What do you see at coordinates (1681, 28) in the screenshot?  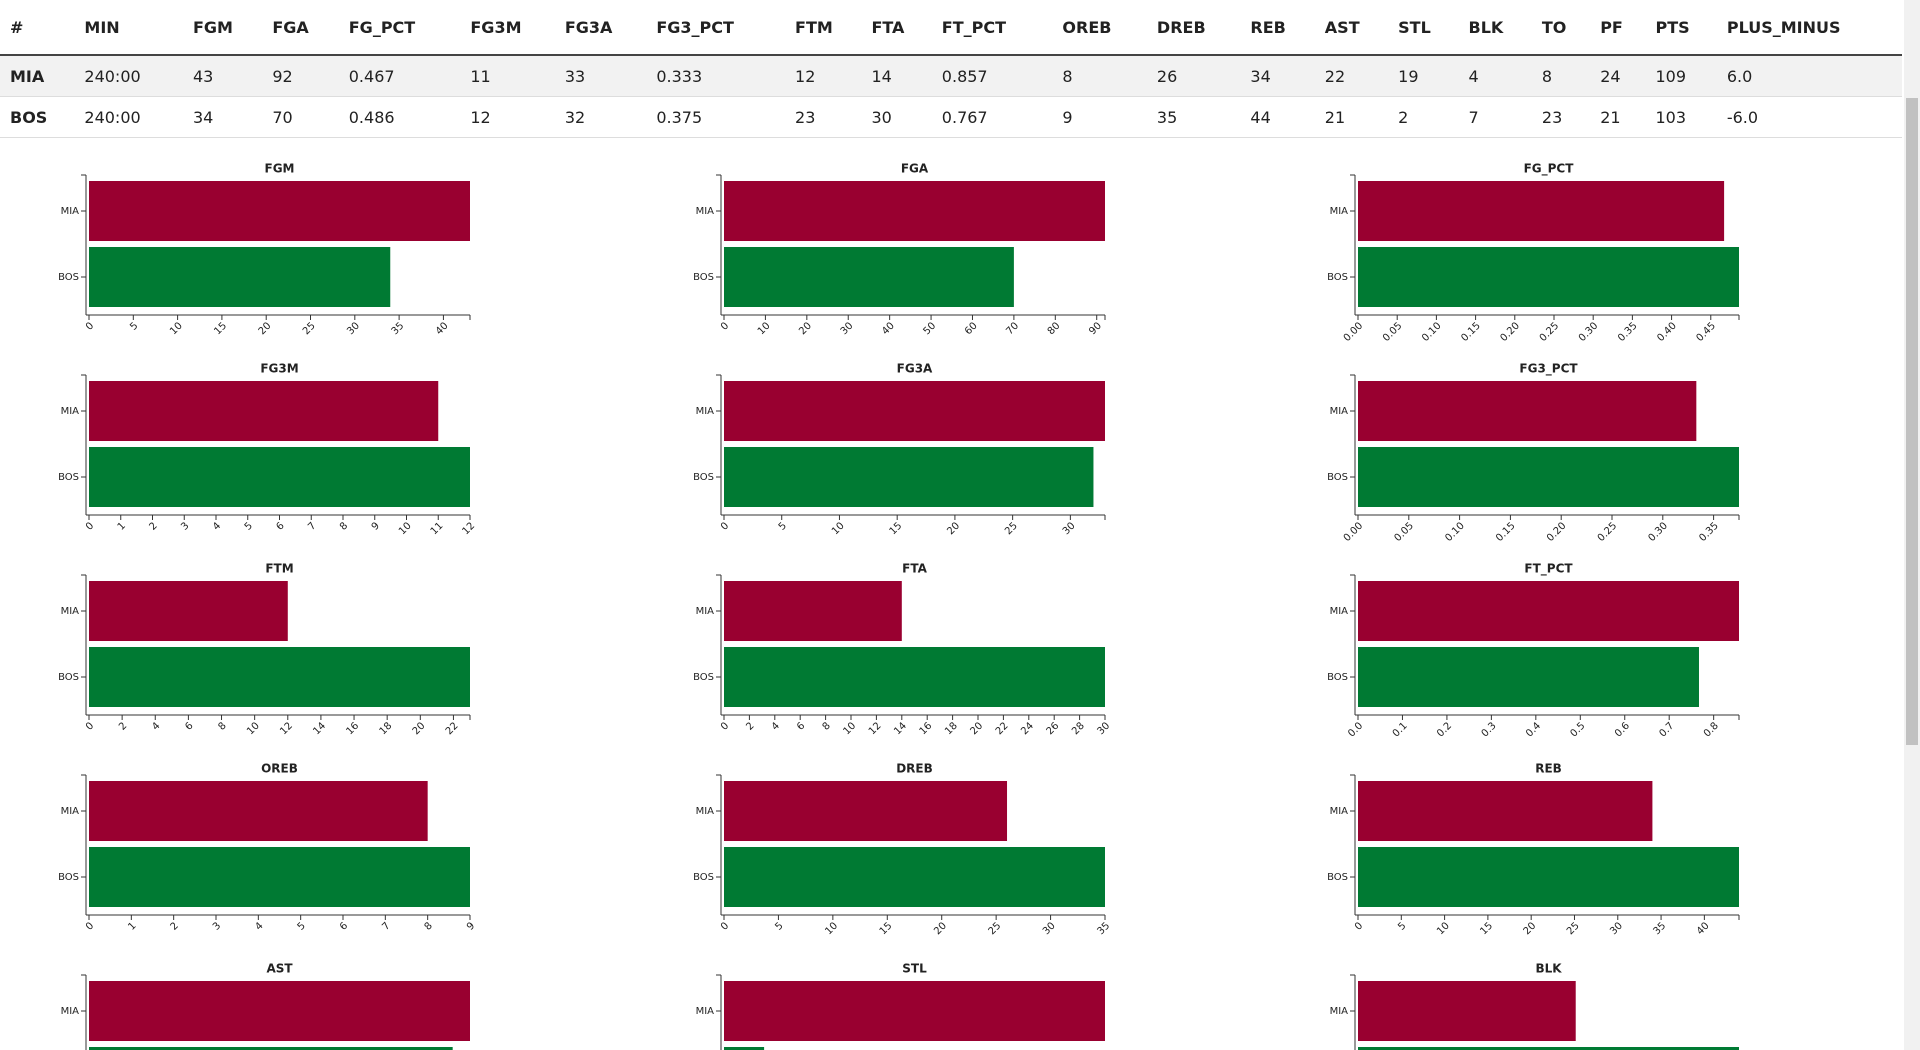 I see `column-header: PTS` at bounding box center [1681, 28].